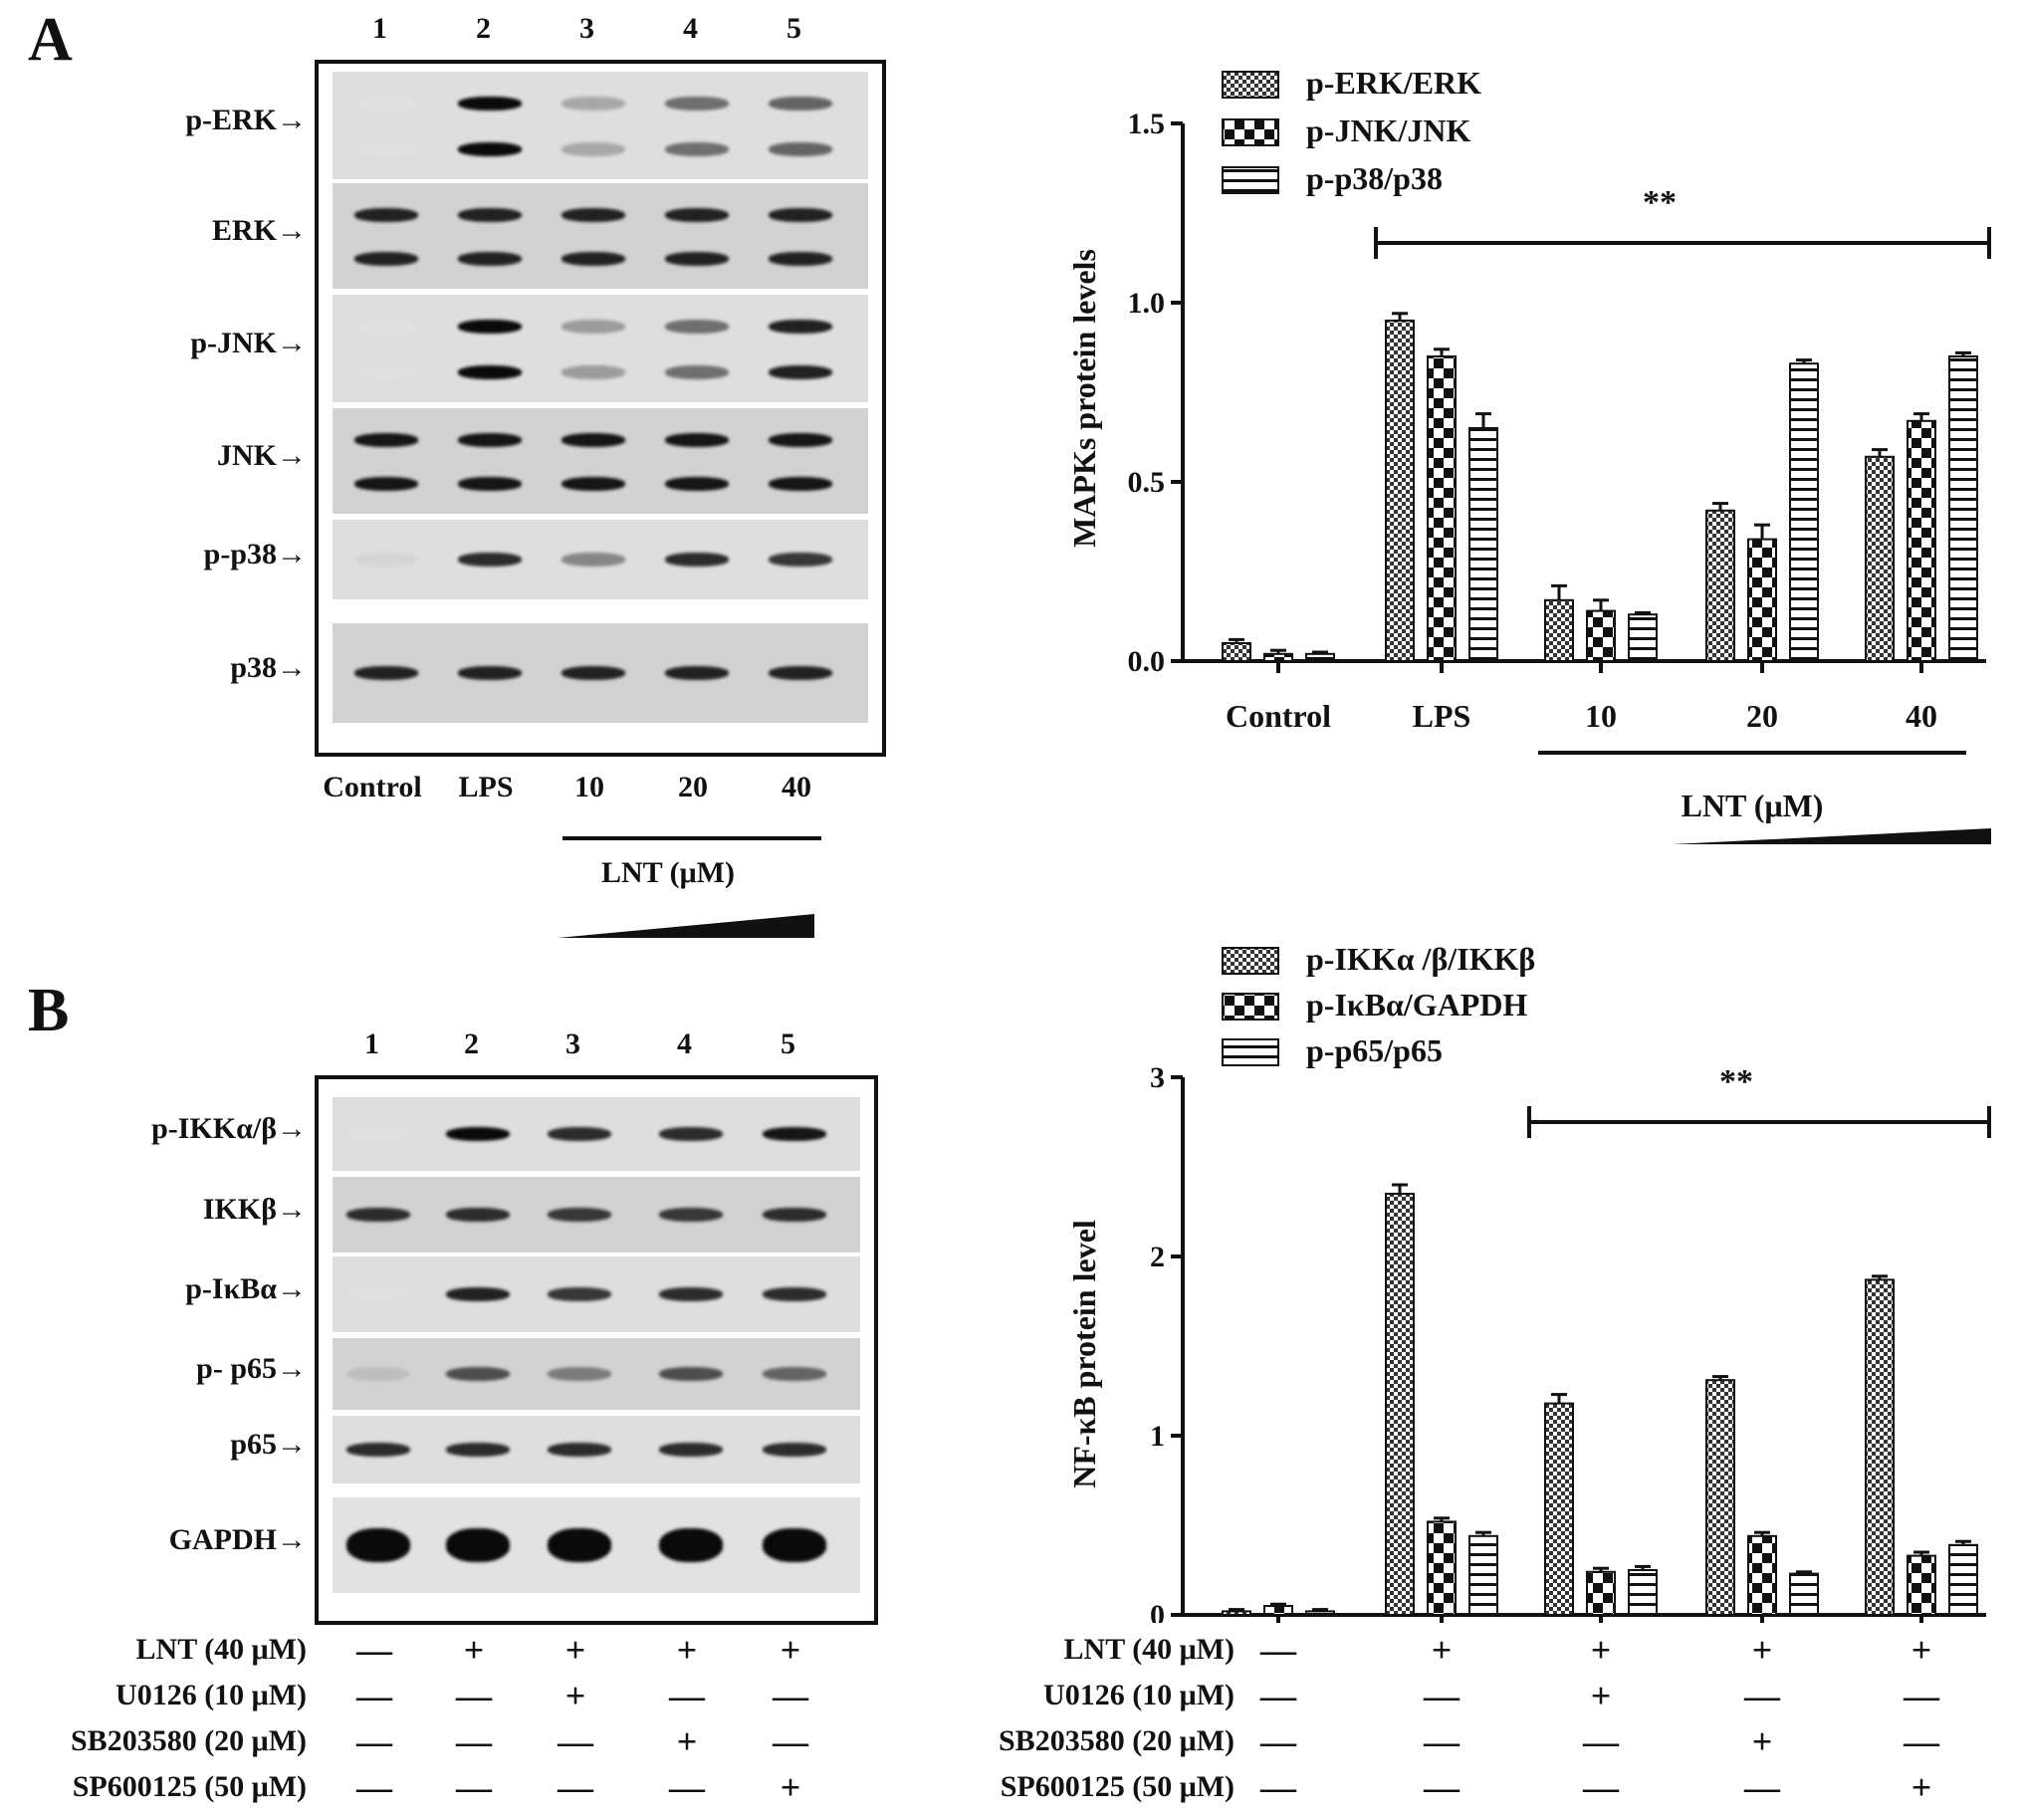 The image size is (2022, 1820). Describe the element at coordinates (586, 28) in the screenshot. I see `lane-number: 3` at that location.